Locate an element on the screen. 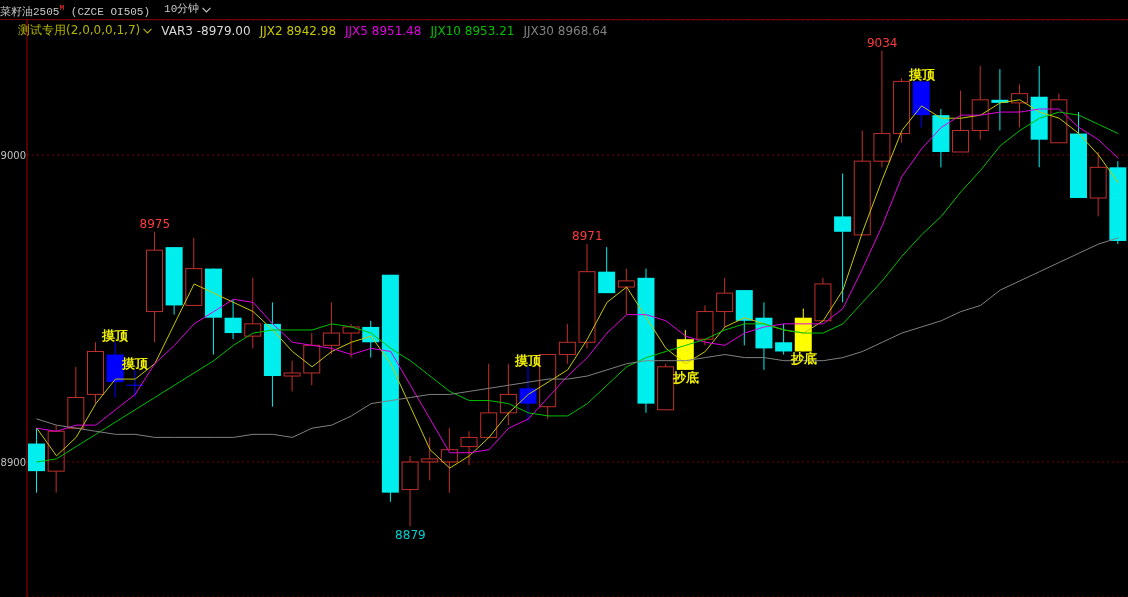  annotation: VAR3 -8979.00 is located at coordinates (206, 30).